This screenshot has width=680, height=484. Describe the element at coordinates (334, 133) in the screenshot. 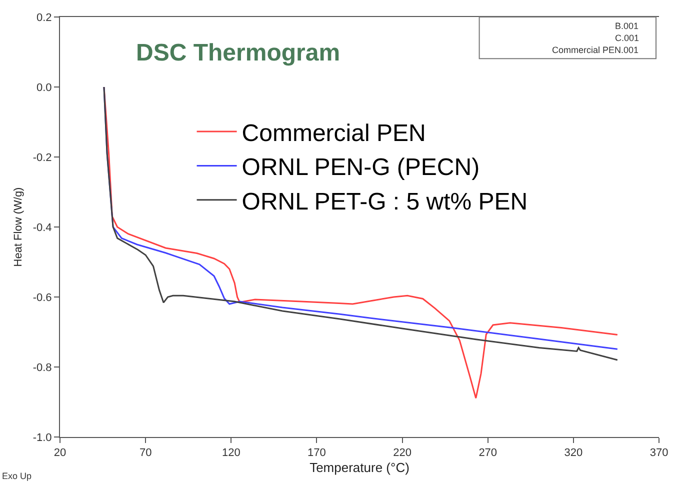

I see `legend-label: Commercial PEN` at that location.